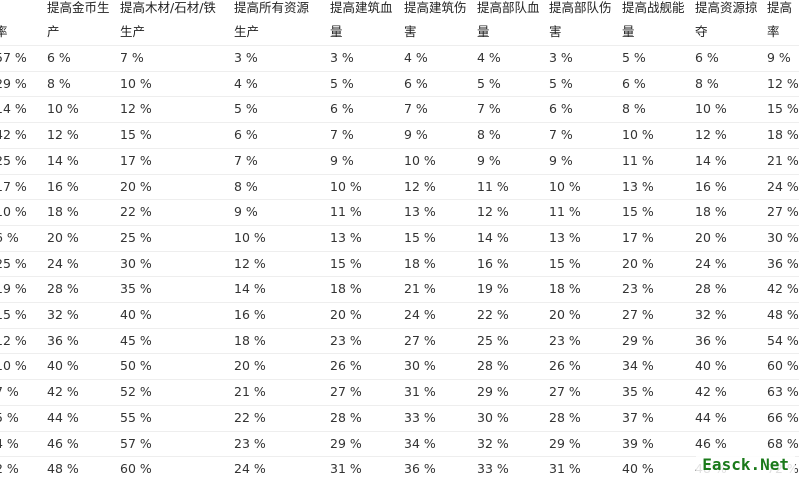 The image size is (799, 479). I want to click on table-cell: 11 %, so click(493, 186).